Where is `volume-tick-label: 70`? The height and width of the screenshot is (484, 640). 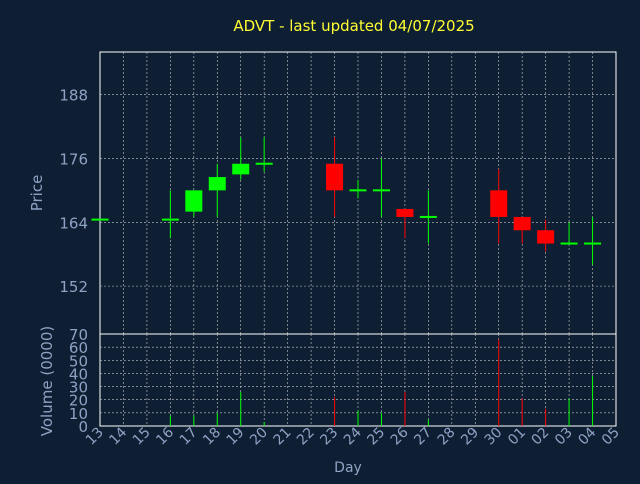
volume-tick-label: 70 is located at coordinates (78, 335).